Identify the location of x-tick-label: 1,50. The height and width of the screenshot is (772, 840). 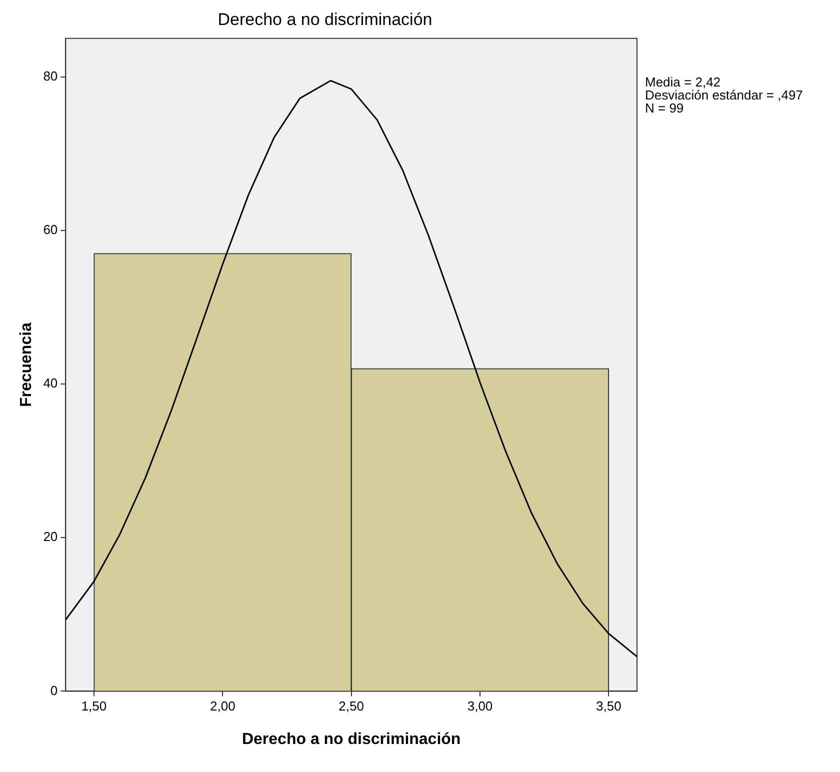
(94, 706).